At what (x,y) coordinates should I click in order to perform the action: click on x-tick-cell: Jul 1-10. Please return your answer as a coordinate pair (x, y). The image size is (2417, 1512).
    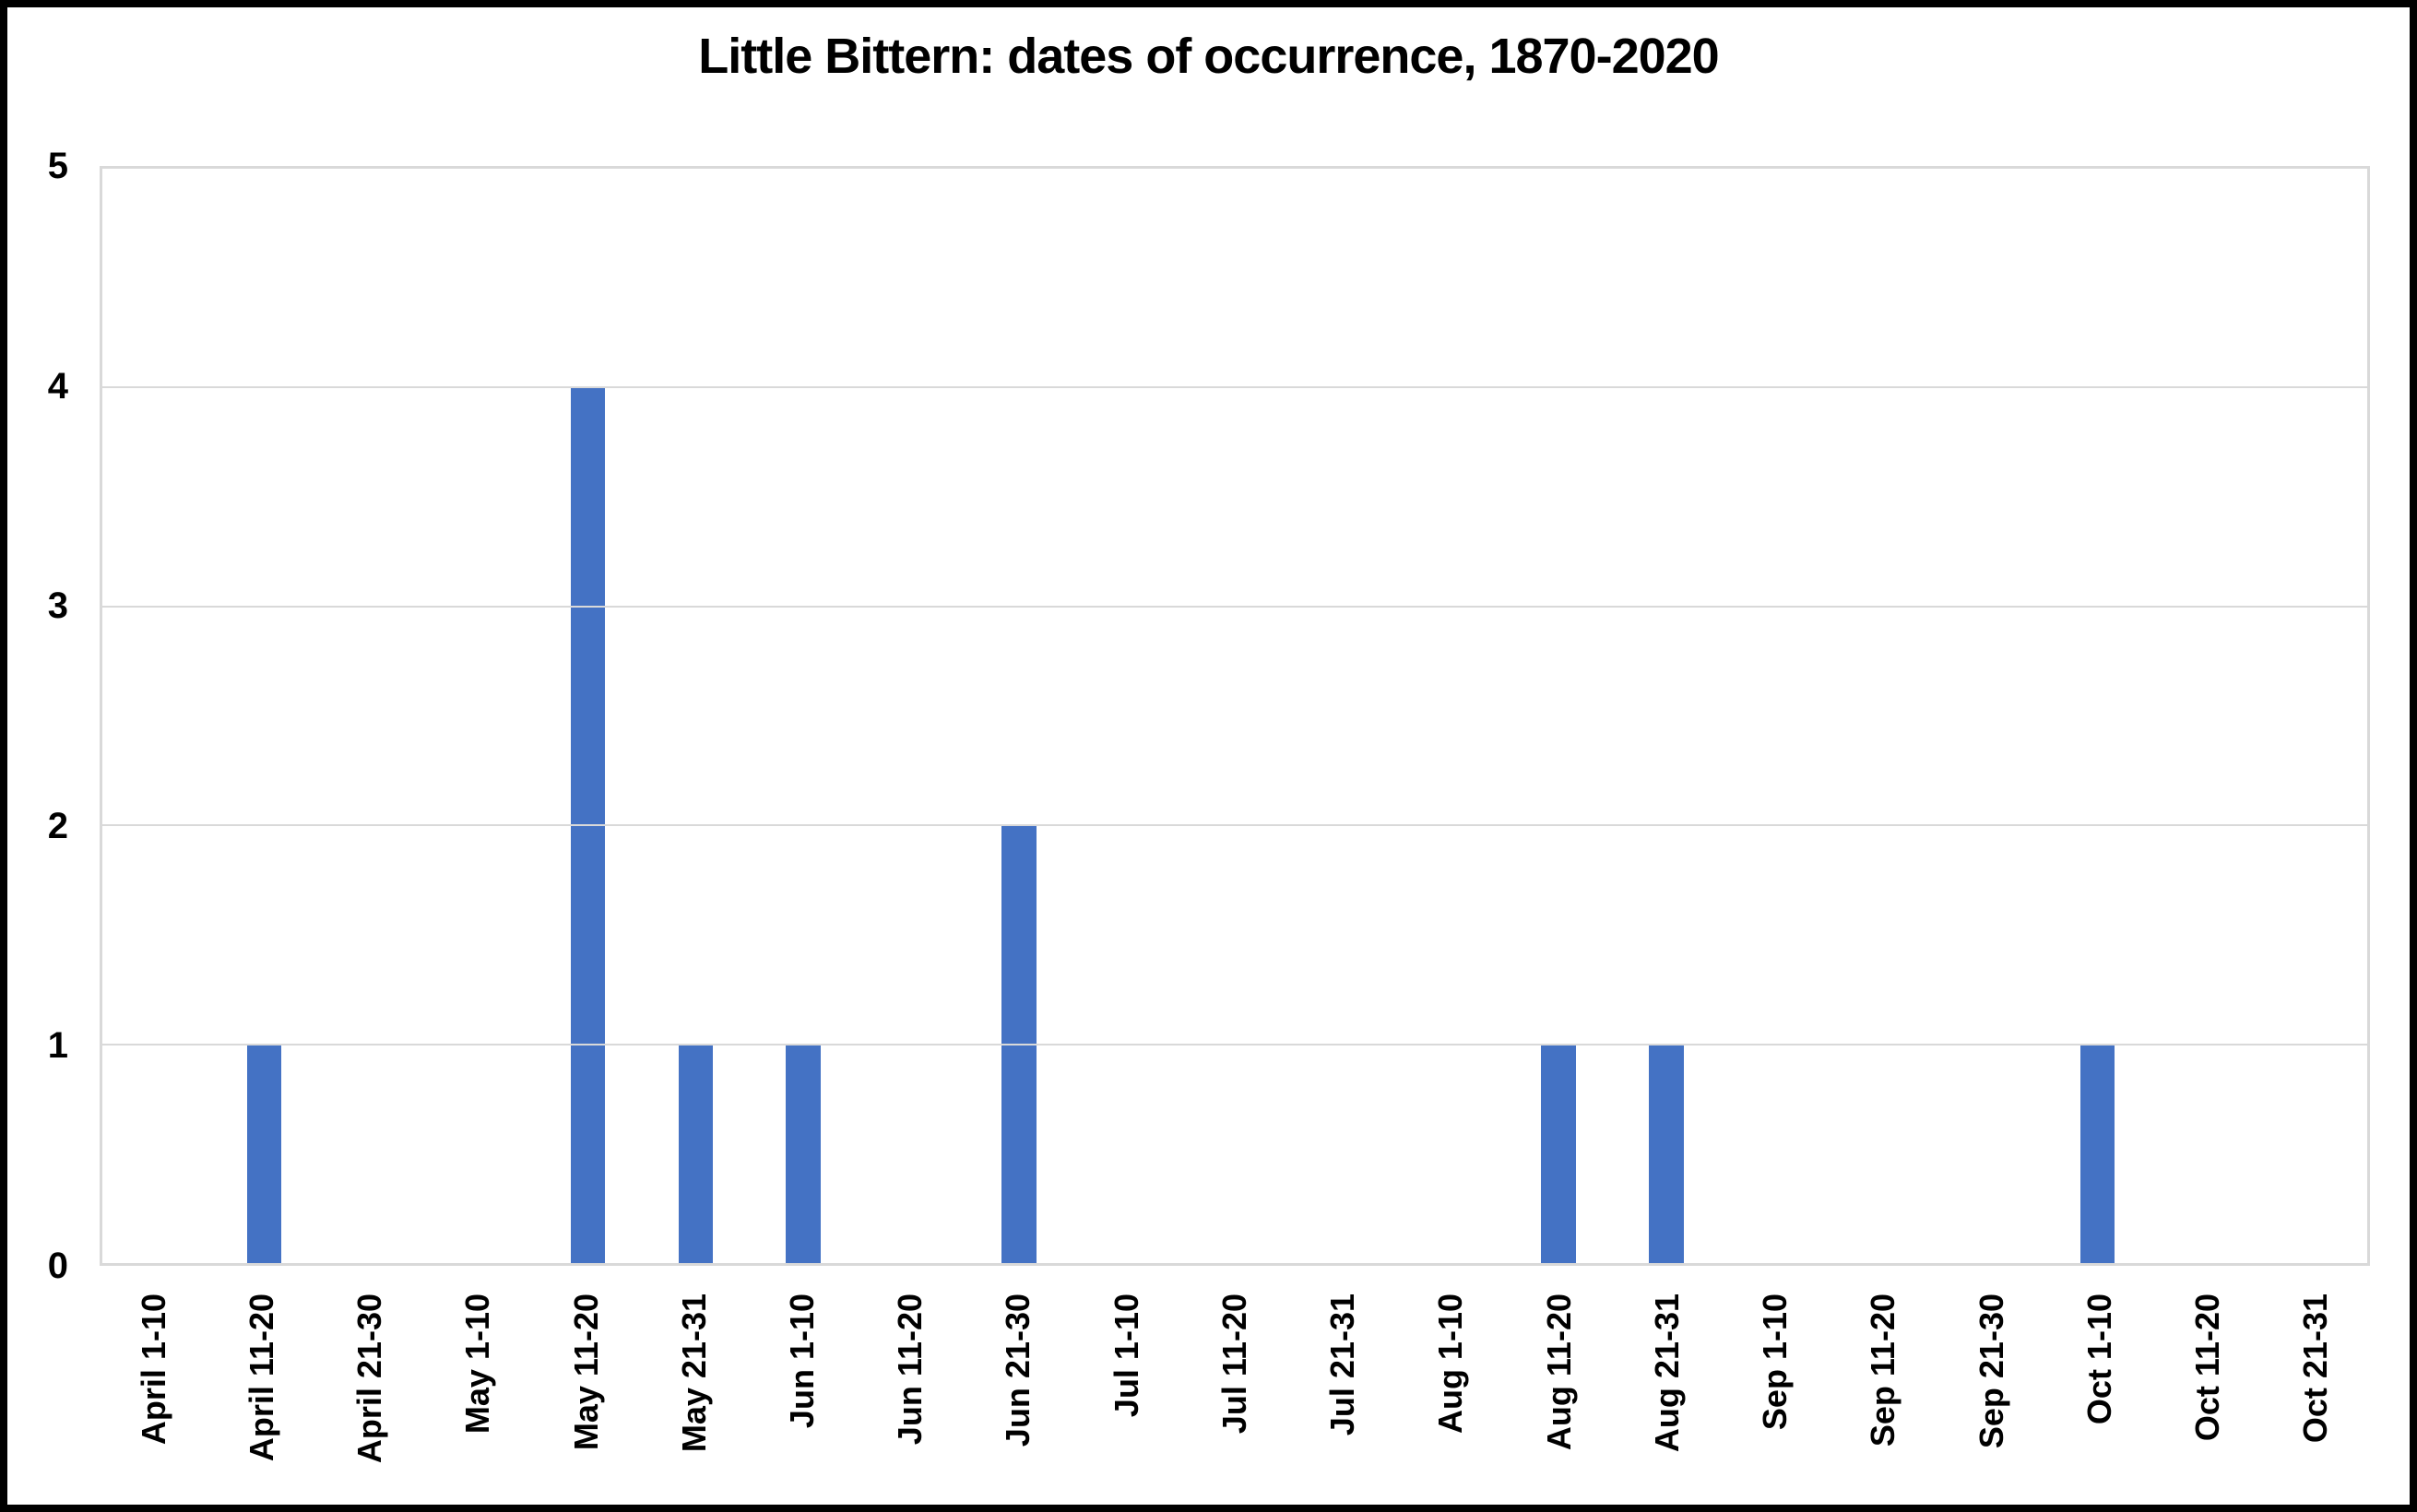
    Looking at the image, I should click on (1126, 1393).